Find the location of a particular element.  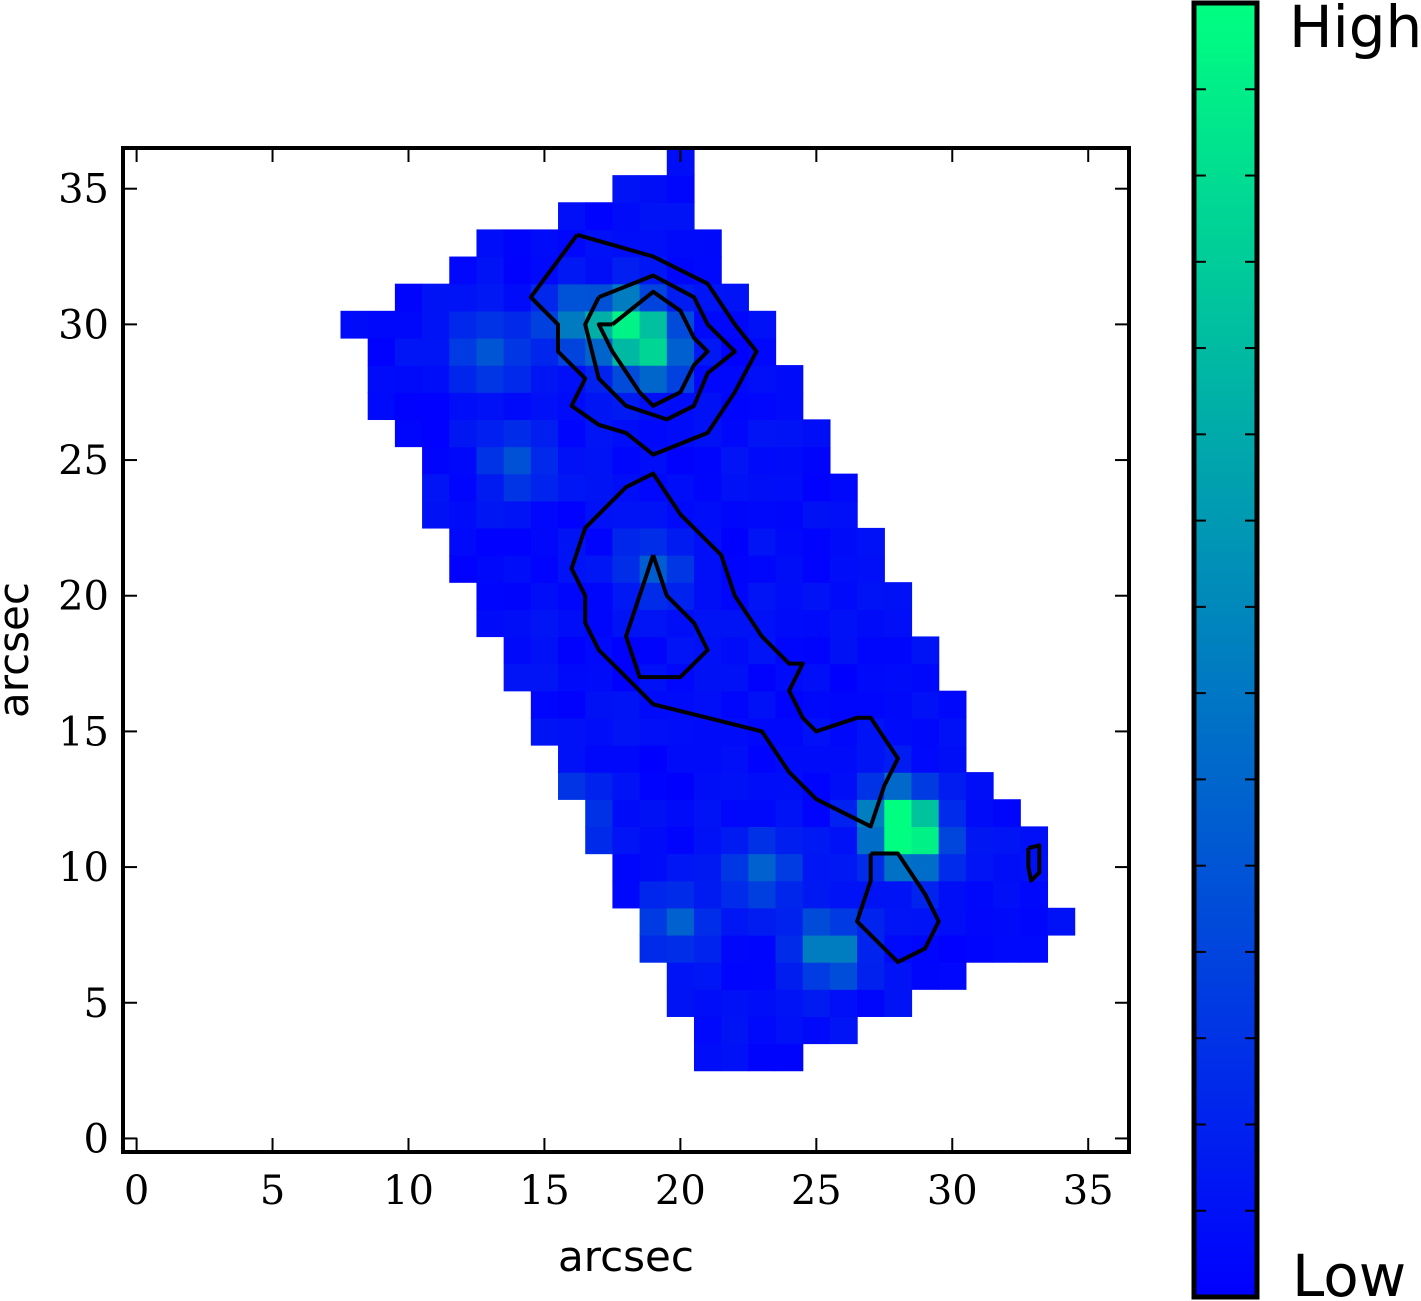

x-tick-label: 0 is located at coordinates (136, 1191).